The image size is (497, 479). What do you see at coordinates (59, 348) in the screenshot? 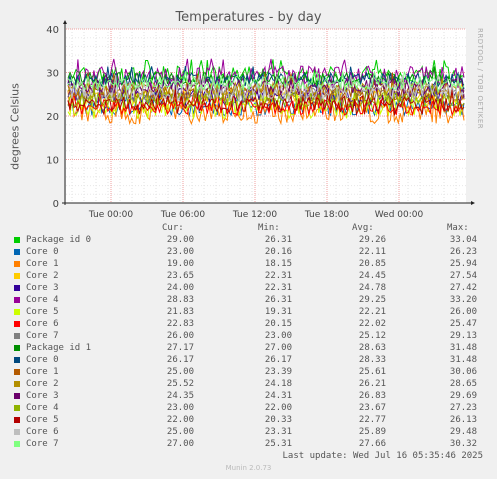
I see `legend-series-name: Package id 1` at bounding box center [59, 348].